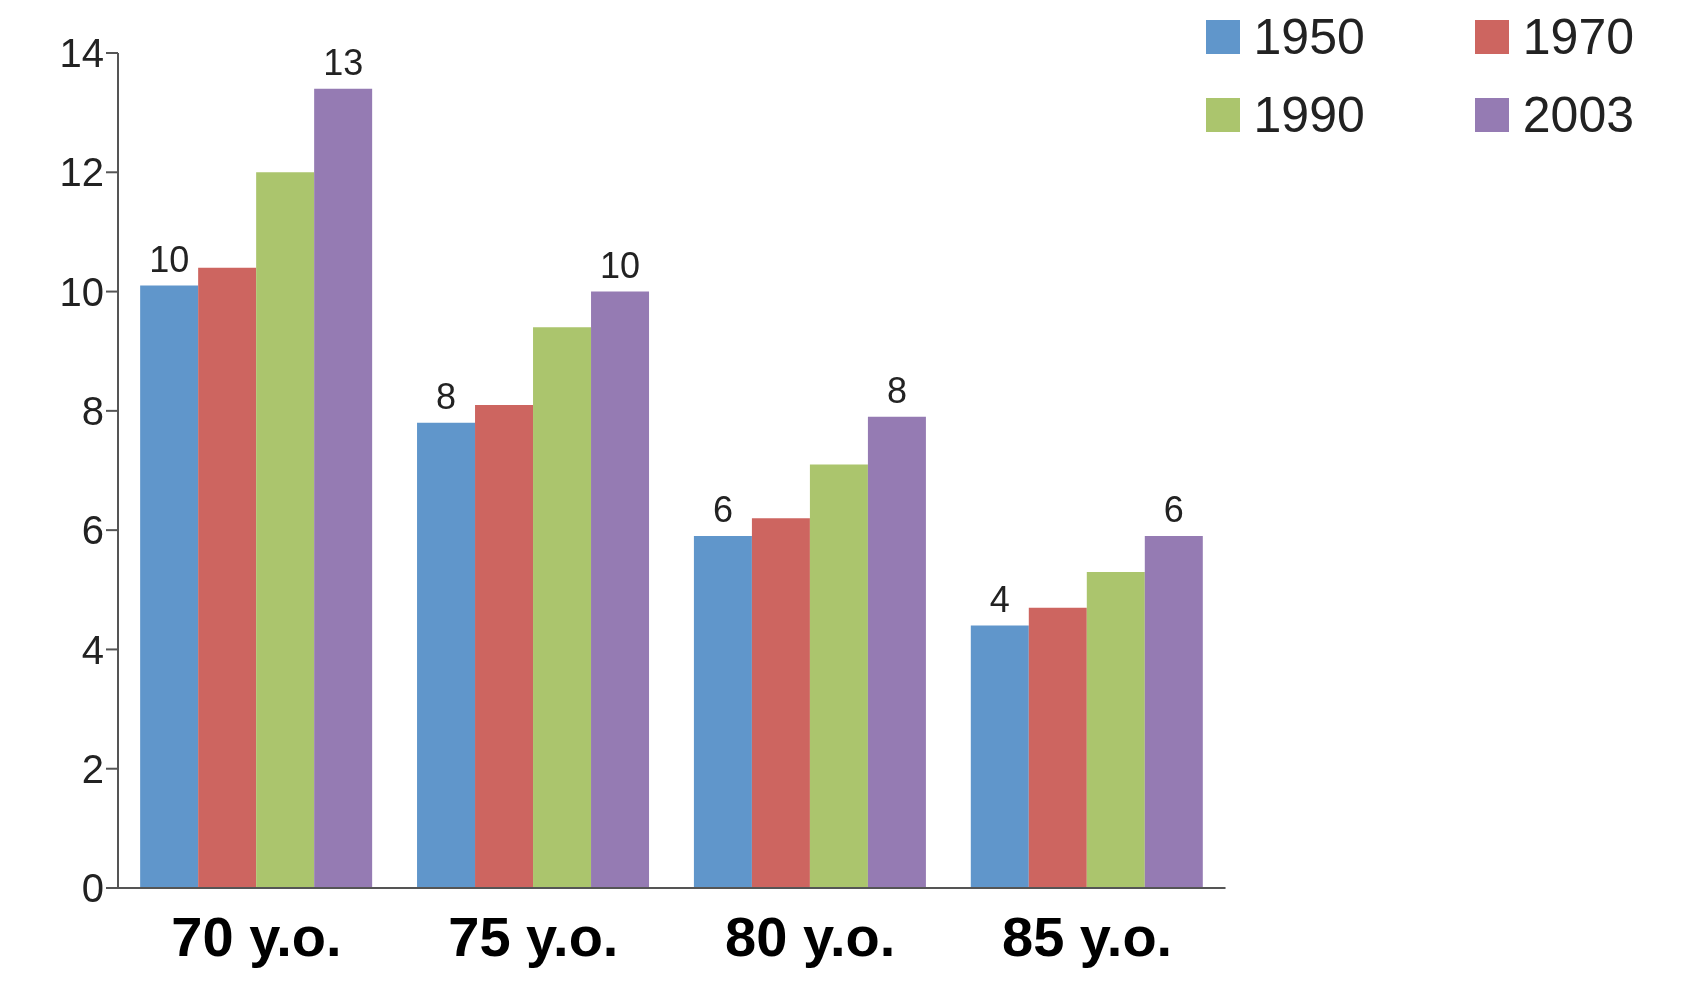 This screenshot has height=1000, width=1692. What do you see at coordinates (92, 530) in the screenshot?
I see `y-tick-label: 6` at bounding box center [92, 530].